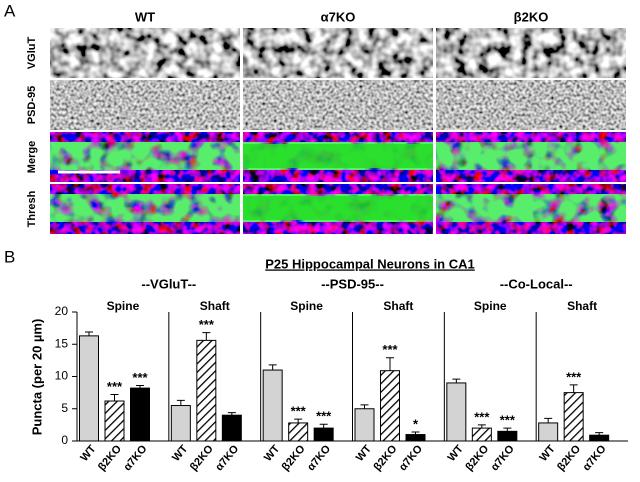 The height and width of the screenshot is (482, 640). Describe the element at coordinates (62, 376) in the screenshot. I see `y-tick-label: 10` at that location.